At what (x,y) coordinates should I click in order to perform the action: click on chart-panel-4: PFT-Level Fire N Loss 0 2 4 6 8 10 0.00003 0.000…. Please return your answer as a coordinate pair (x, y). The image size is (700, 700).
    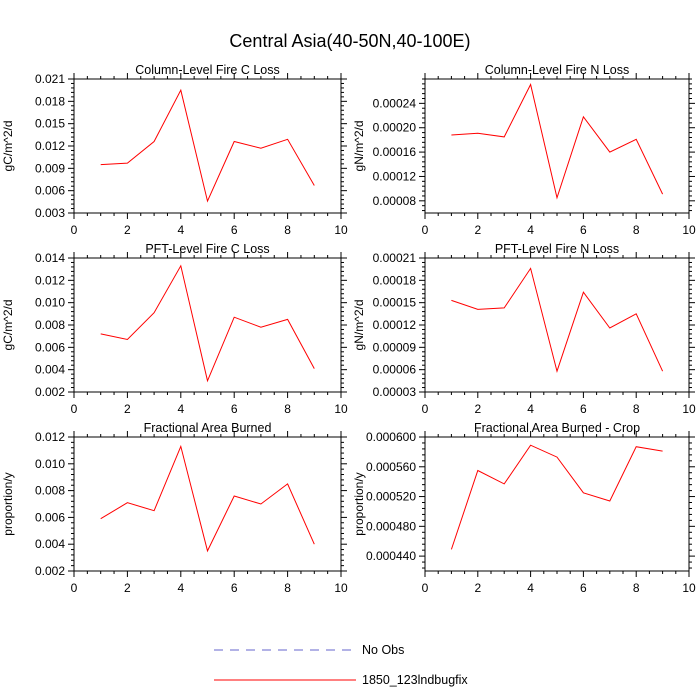
    Looking at the image, I should click on (524, 329).